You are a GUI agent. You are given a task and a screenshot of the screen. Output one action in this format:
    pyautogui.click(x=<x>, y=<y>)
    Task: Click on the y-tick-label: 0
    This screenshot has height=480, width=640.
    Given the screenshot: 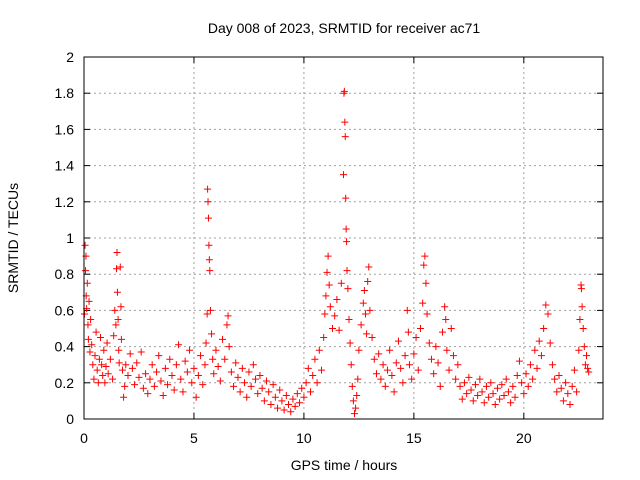 What is the action you would take?
    pyautogui.click(x=70, y=419)
    